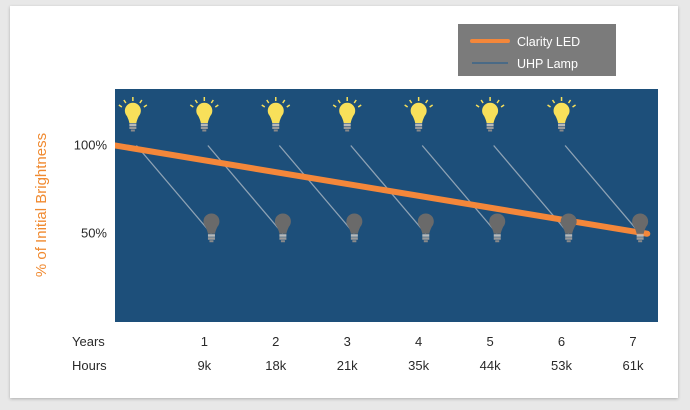  I want to click on x-tick-label: 1, so click(204, 341).